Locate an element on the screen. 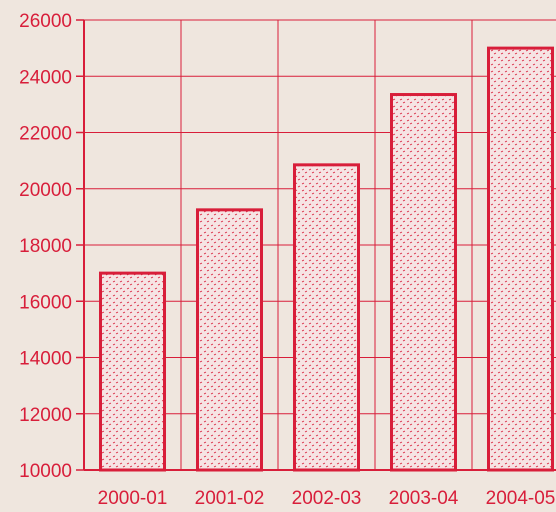 The width and height of the screenshot is (556, 512). y-tick-label: 16000 is located at coordinates (45, 302).